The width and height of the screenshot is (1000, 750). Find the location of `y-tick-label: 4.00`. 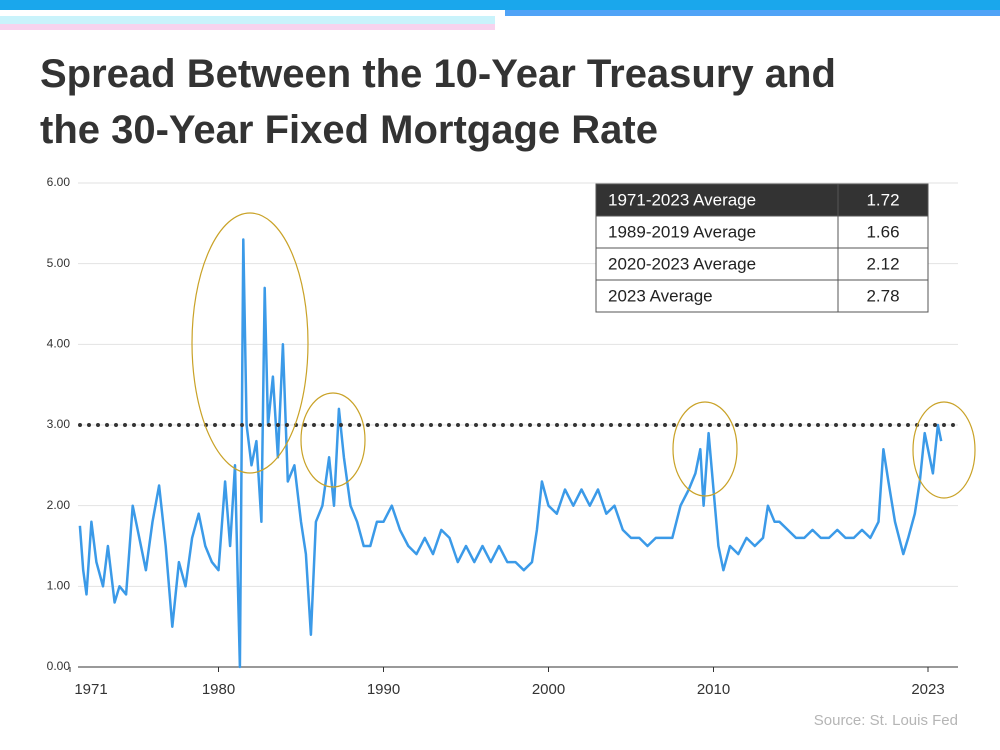

y-tick-label: 4.00 is located at coordinates (59, 344).